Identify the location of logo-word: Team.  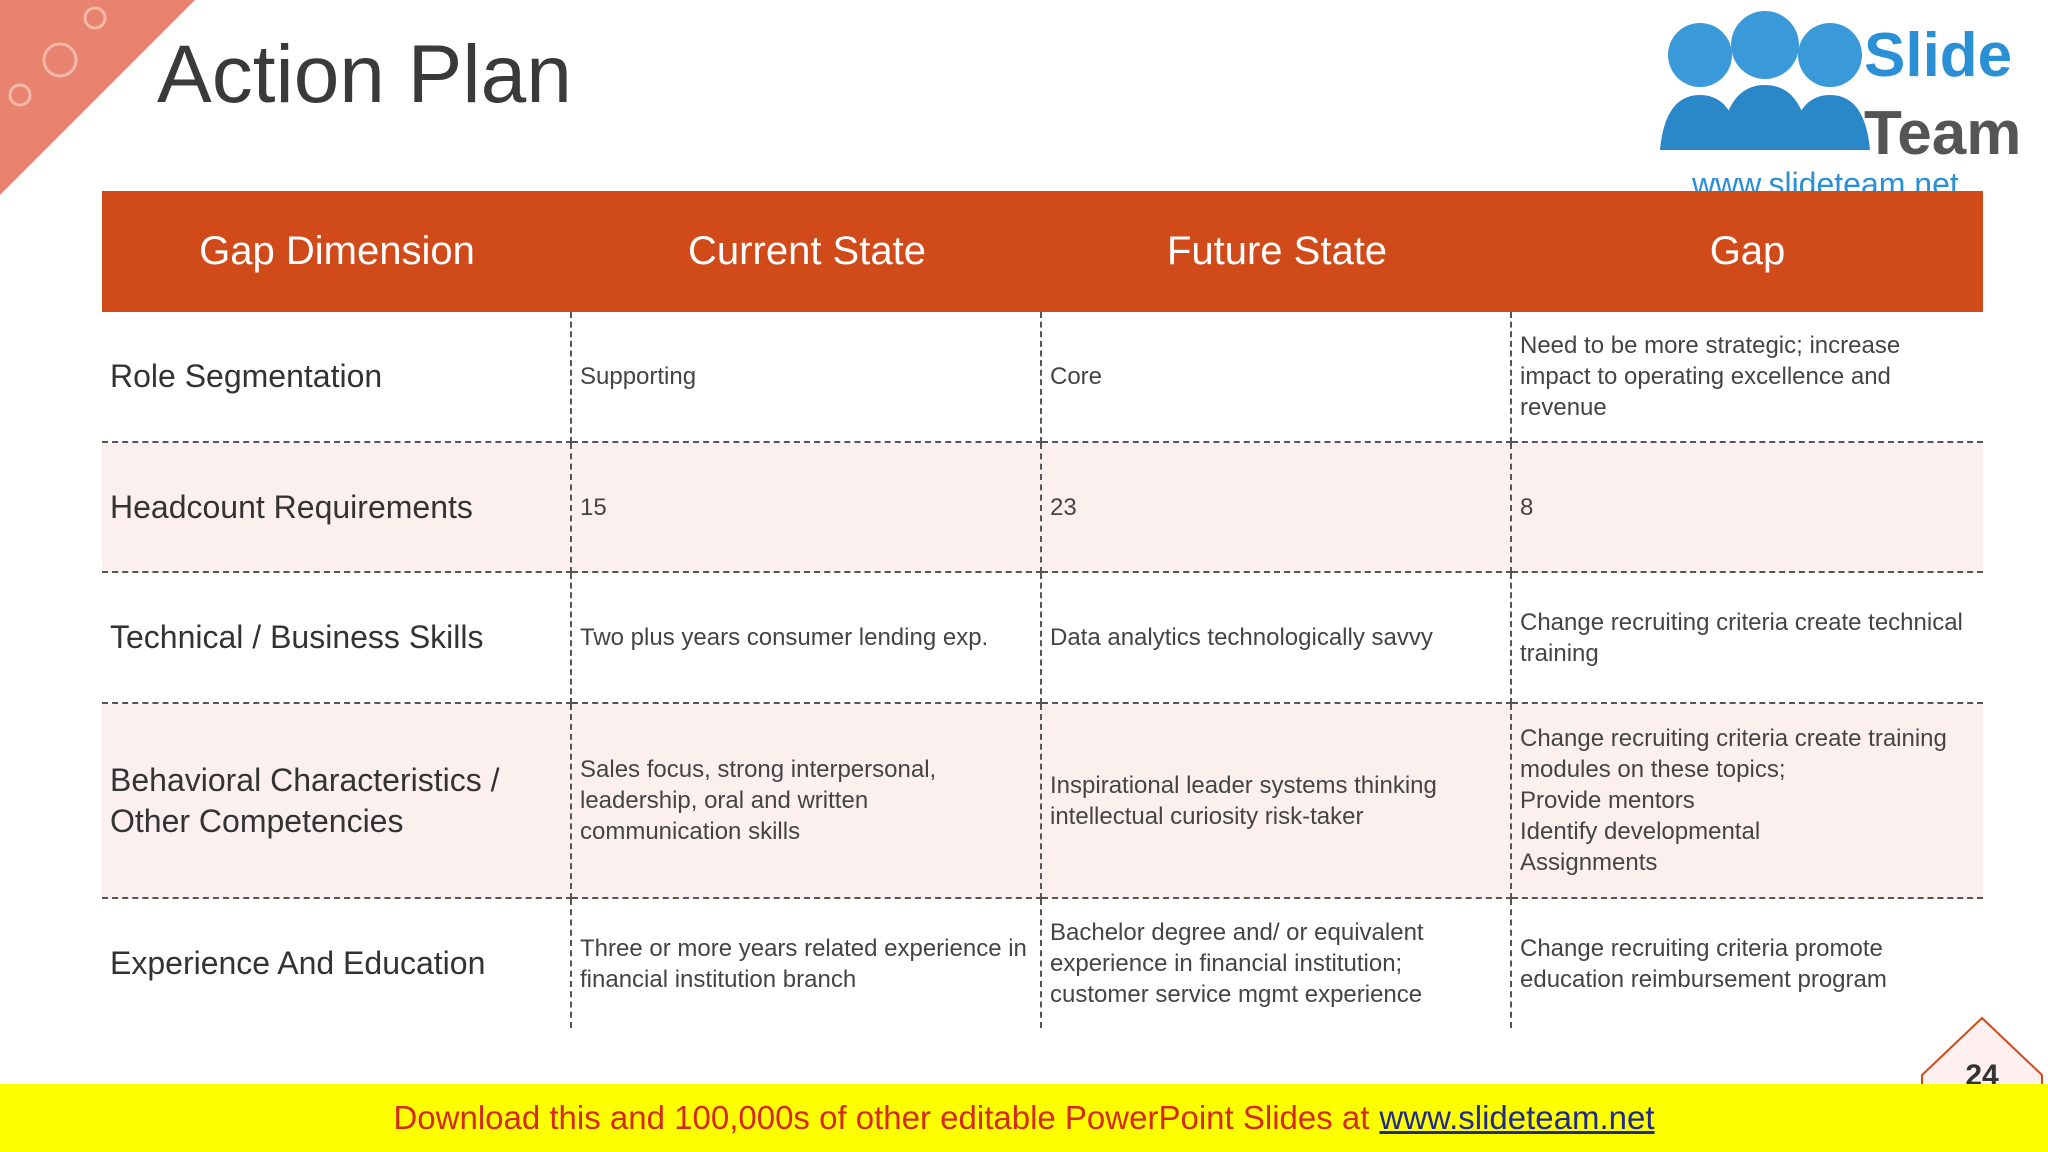
(1943, 133).